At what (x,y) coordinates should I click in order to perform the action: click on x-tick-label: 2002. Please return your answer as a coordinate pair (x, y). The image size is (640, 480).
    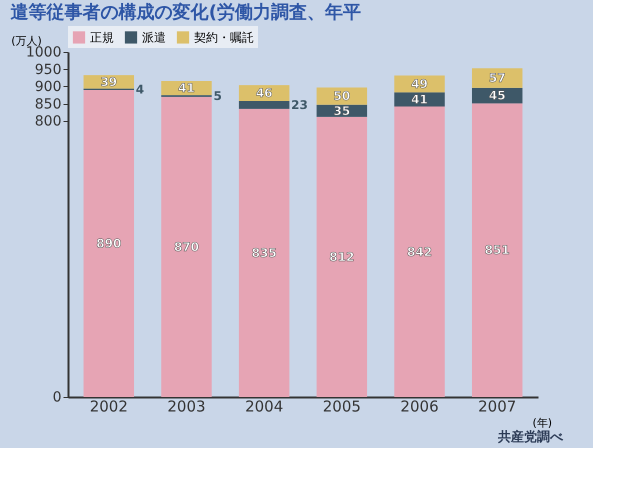
    Looking at the image, I should click on (109, 407).